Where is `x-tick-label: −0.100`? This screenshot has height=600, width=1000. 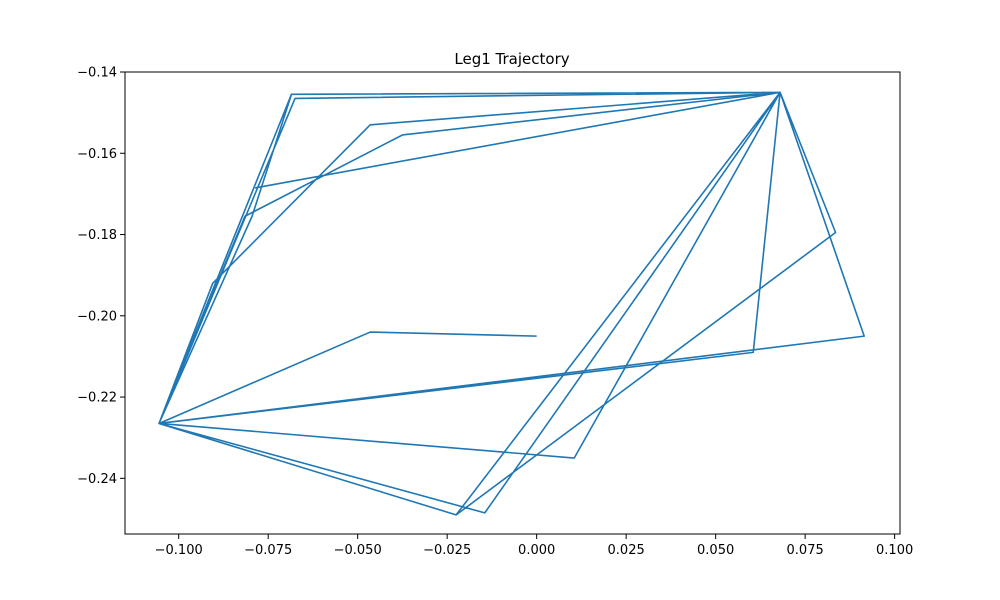
x-tick-label: −0.100 is located at coordinates (179, 550).